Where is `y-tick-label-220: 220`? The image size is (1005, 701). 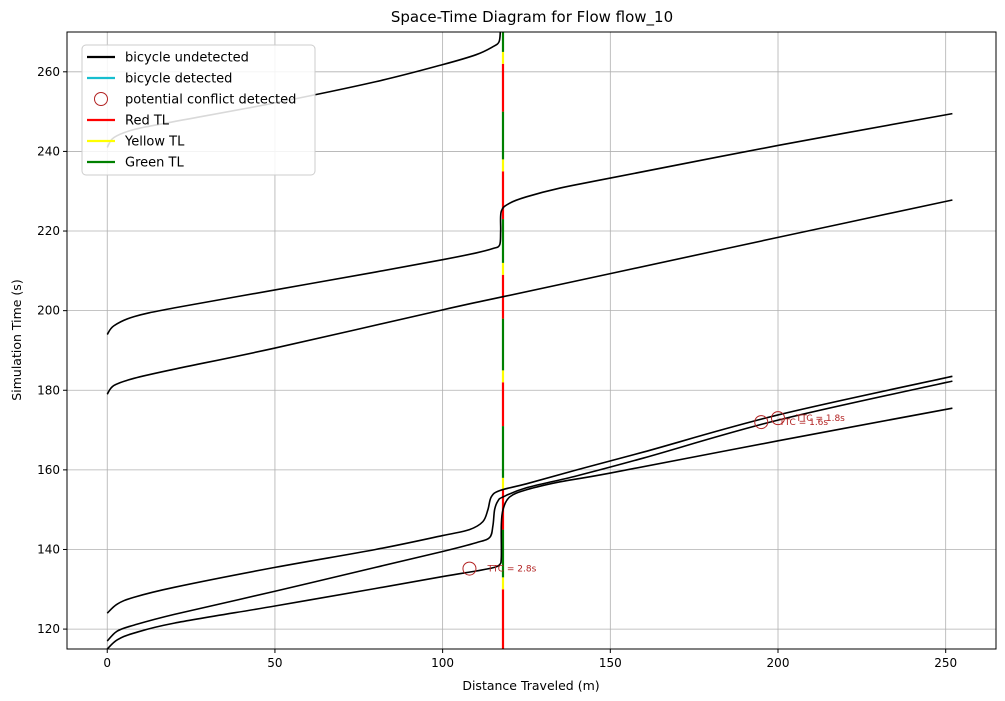
y-tick-label-220: 220 is located at coordinates (48, 231).